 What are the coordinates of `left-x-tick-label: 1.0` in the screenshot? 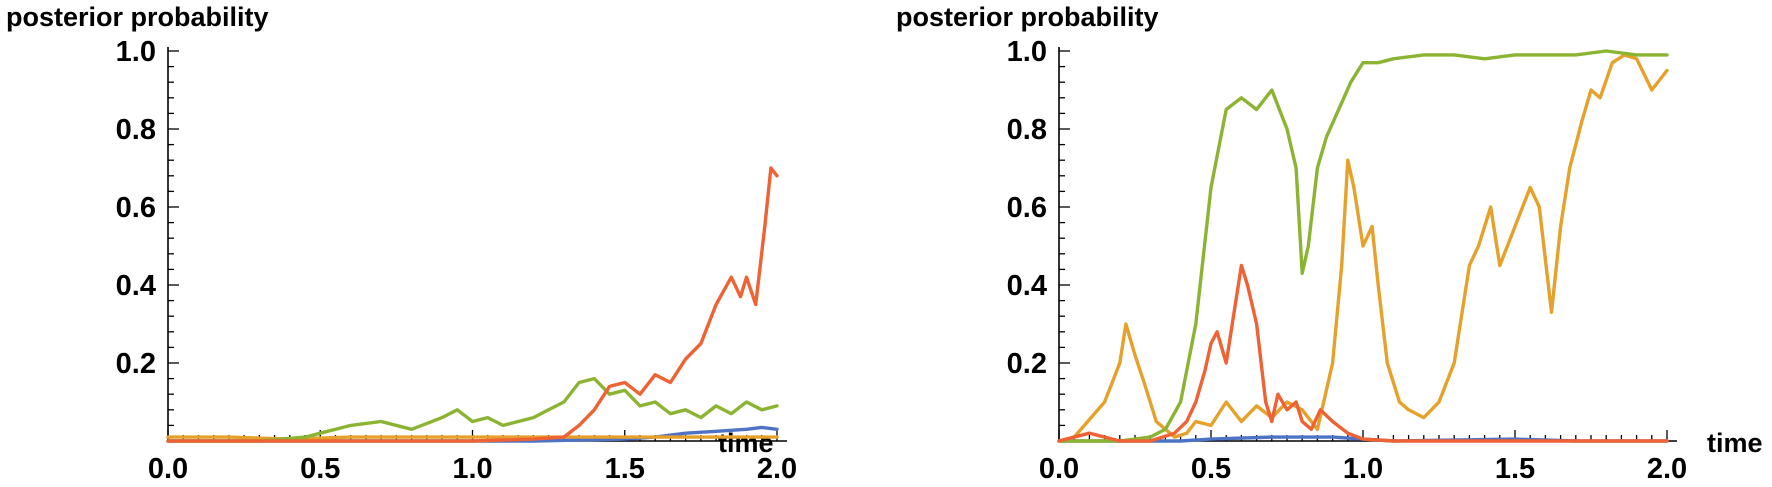 It's located at (472, 469).